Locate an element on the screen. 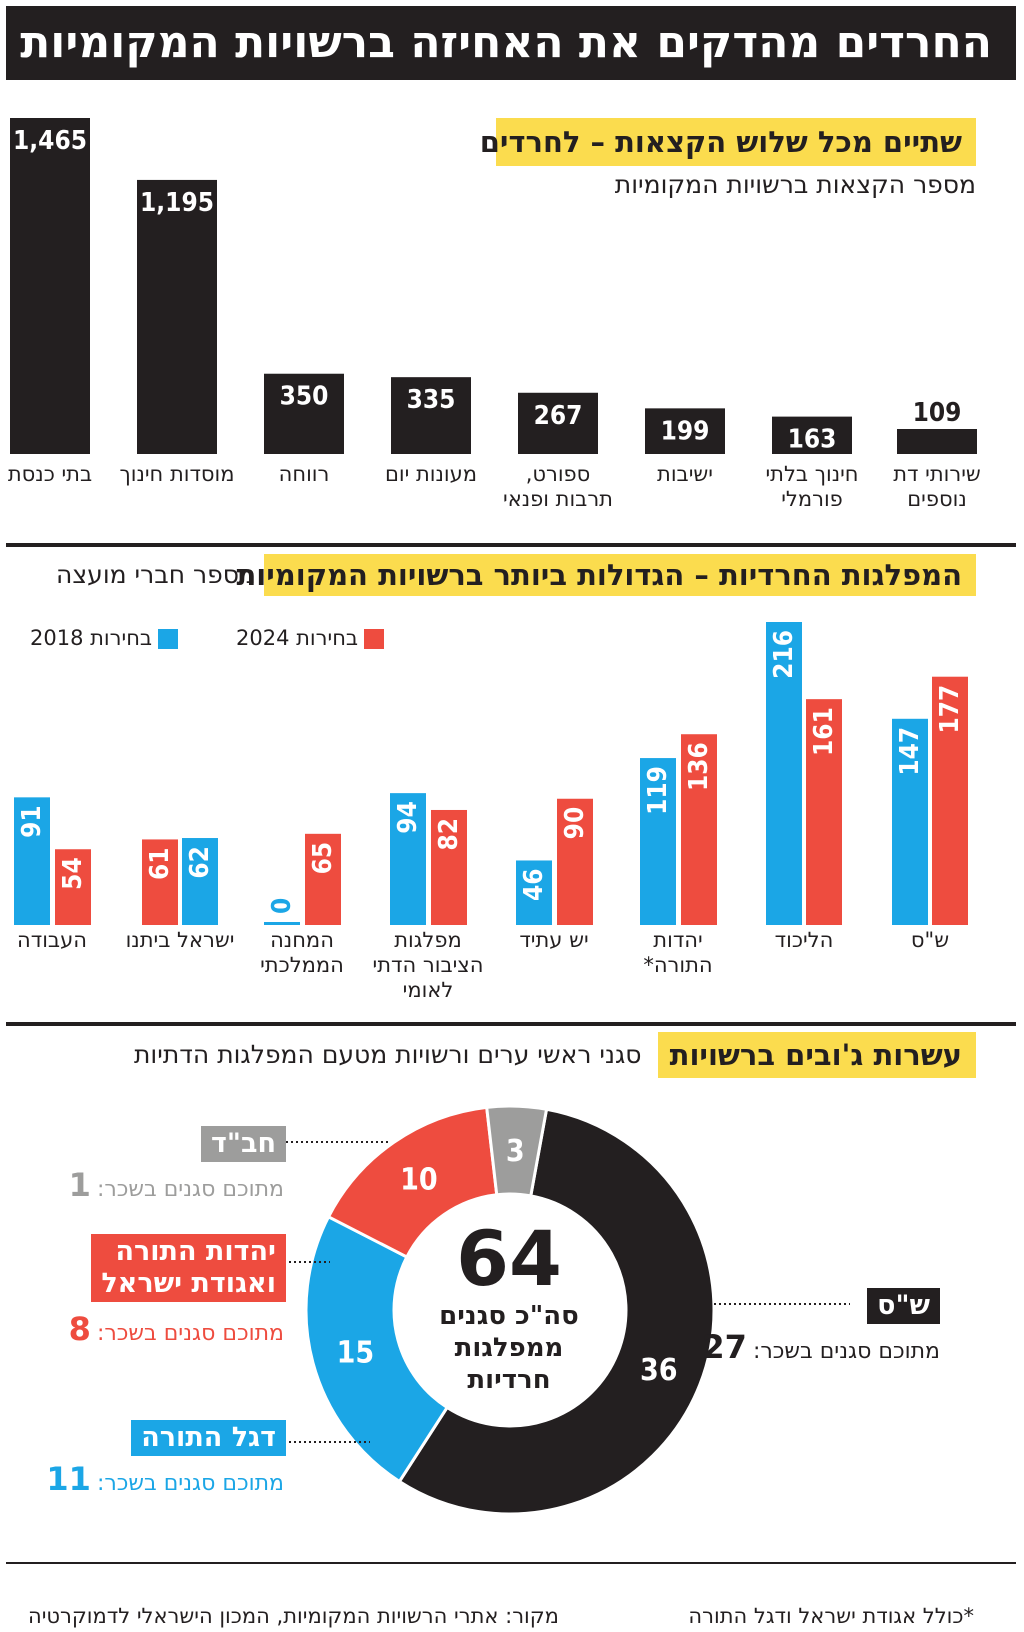 This screenshot has height=1632, width=1024. page-title: החרדים מהדקים את האחיזה ברשויות המקומיות is located at coordinates (511, 43).